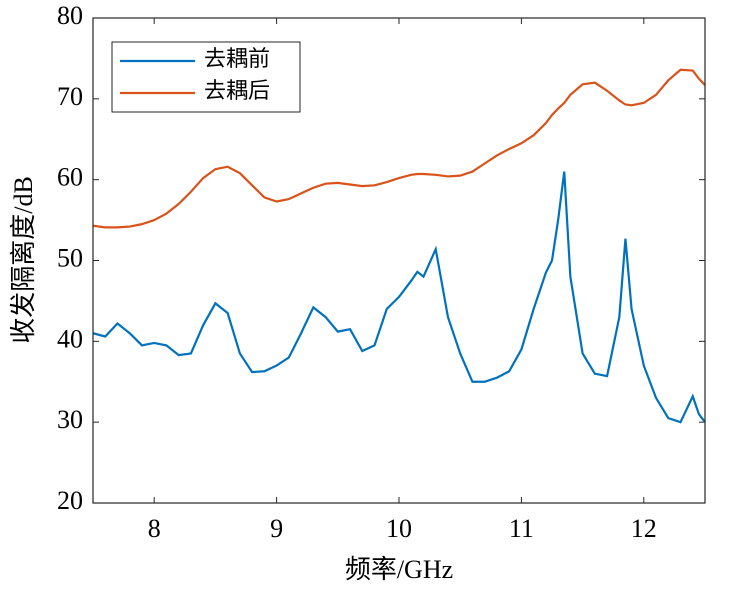 This screenshot has width=729, height=602. What do you see at coordinates (70, 177) in the screenshot?
I see `y-tick-label: 60` at bounding box center [70, 177].